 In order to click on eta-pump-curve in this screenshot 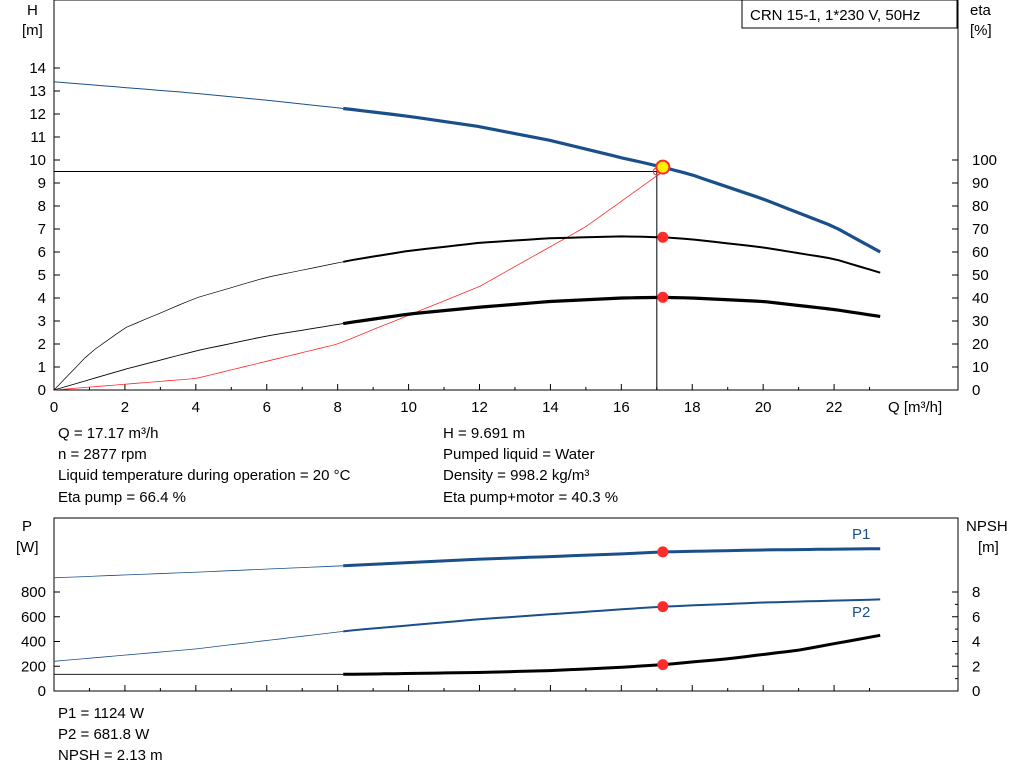, I will do `click(612, 254)`.